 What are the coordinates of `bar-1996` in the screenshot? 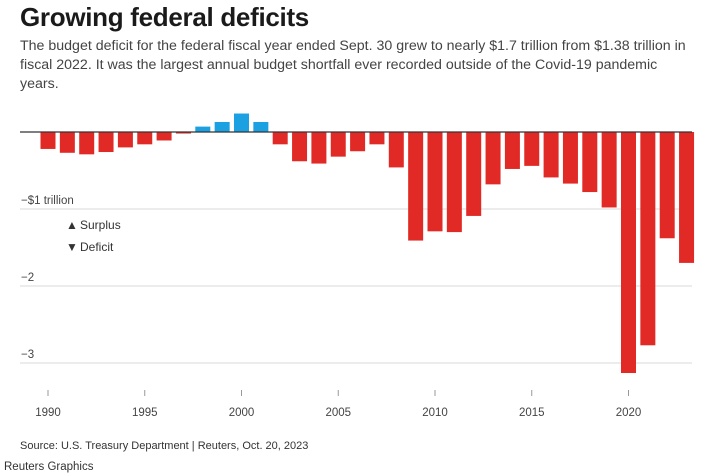 It's located at (164, 136).